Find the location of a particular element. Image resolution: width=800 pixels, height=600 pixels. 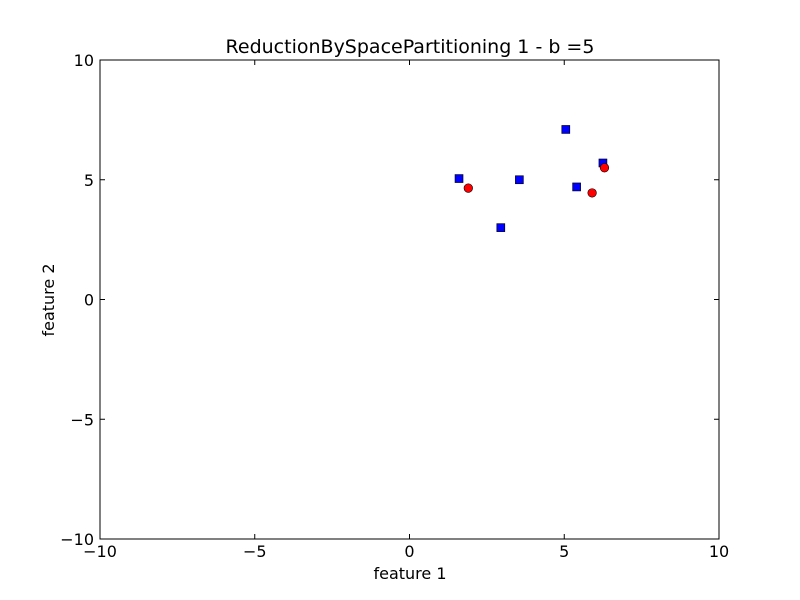

data-points is located at coordinates (532, 178).